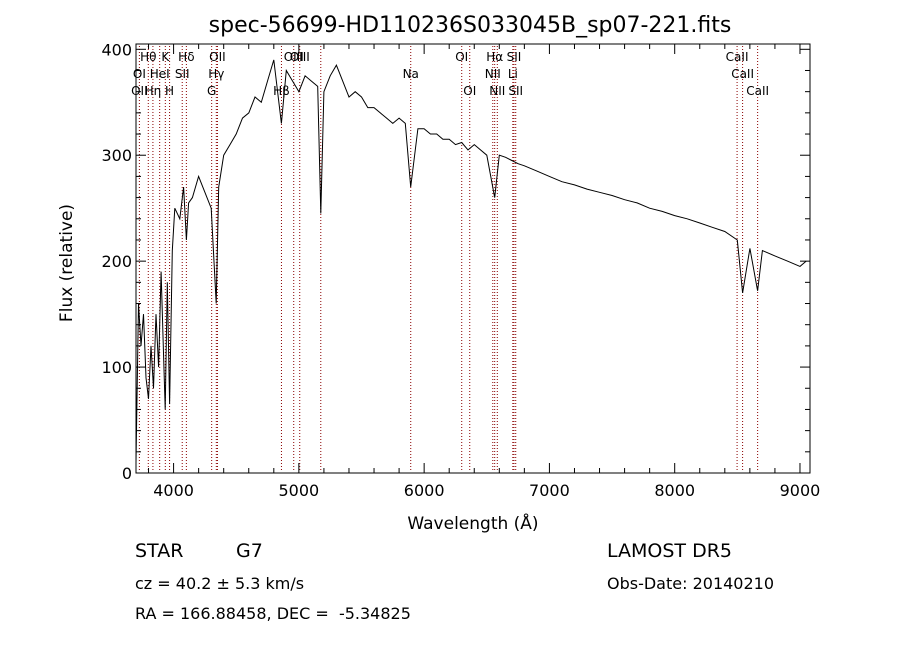 The image size is (900, 649). What do you see at coordinates (116, 49) in the screenshot?
I see `y-tick-label: 400` at bounding box center [116, 49].